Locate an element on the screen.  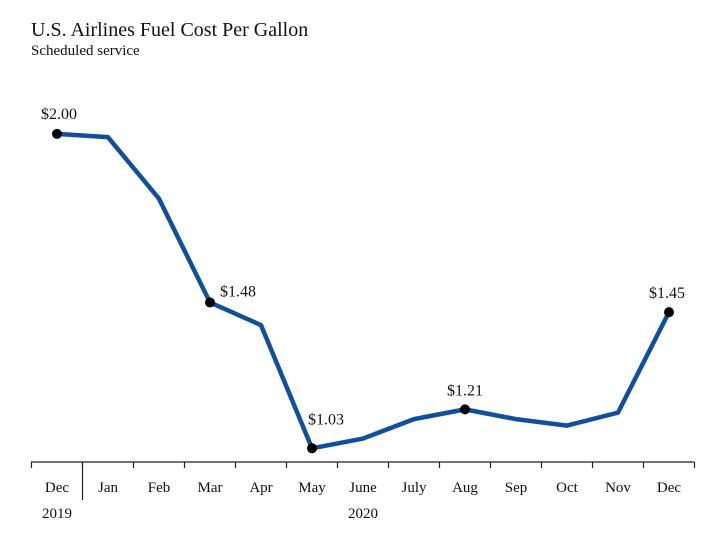
x-tick-label: Oct is located at coordinates (567, 488).